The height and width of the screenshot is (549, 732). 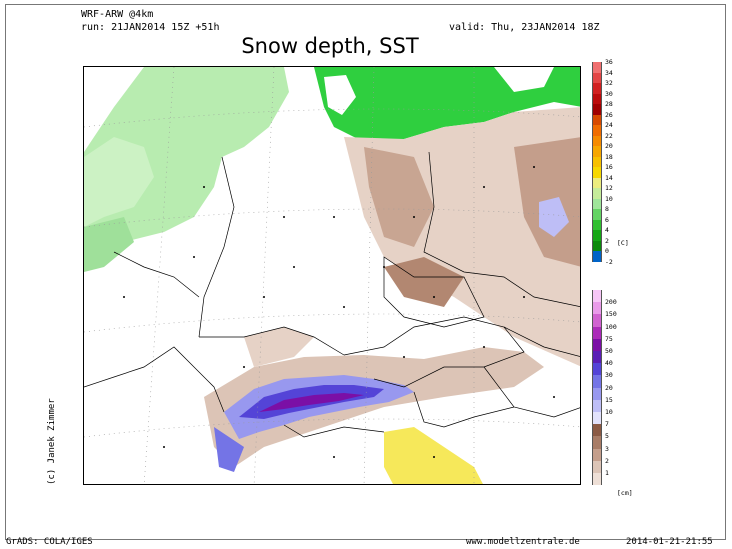 What do you see at coordinates (311, 402) in the screenshot?
I see `snow-50cm-alps` at bounding box center [311, 402].